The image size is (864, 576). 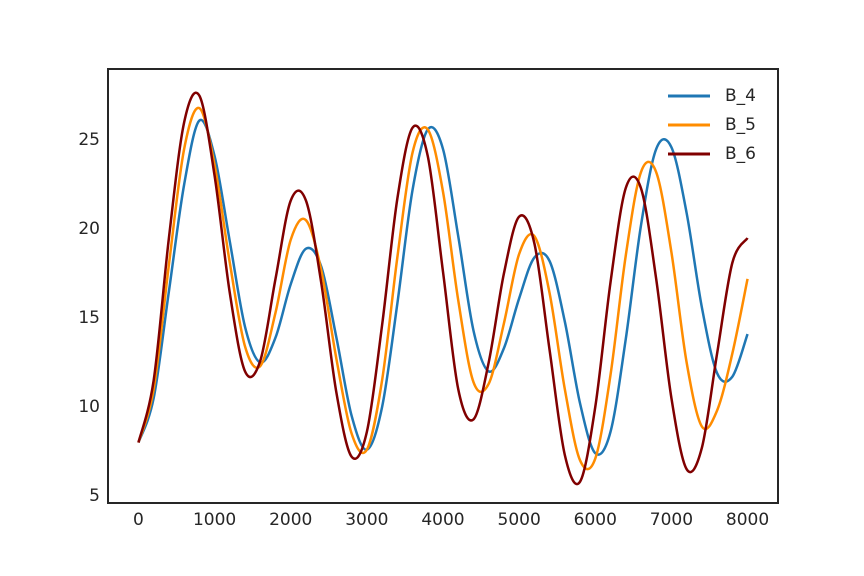 I want to click on x-tick-label: 1000, so click(x=214, y=520).